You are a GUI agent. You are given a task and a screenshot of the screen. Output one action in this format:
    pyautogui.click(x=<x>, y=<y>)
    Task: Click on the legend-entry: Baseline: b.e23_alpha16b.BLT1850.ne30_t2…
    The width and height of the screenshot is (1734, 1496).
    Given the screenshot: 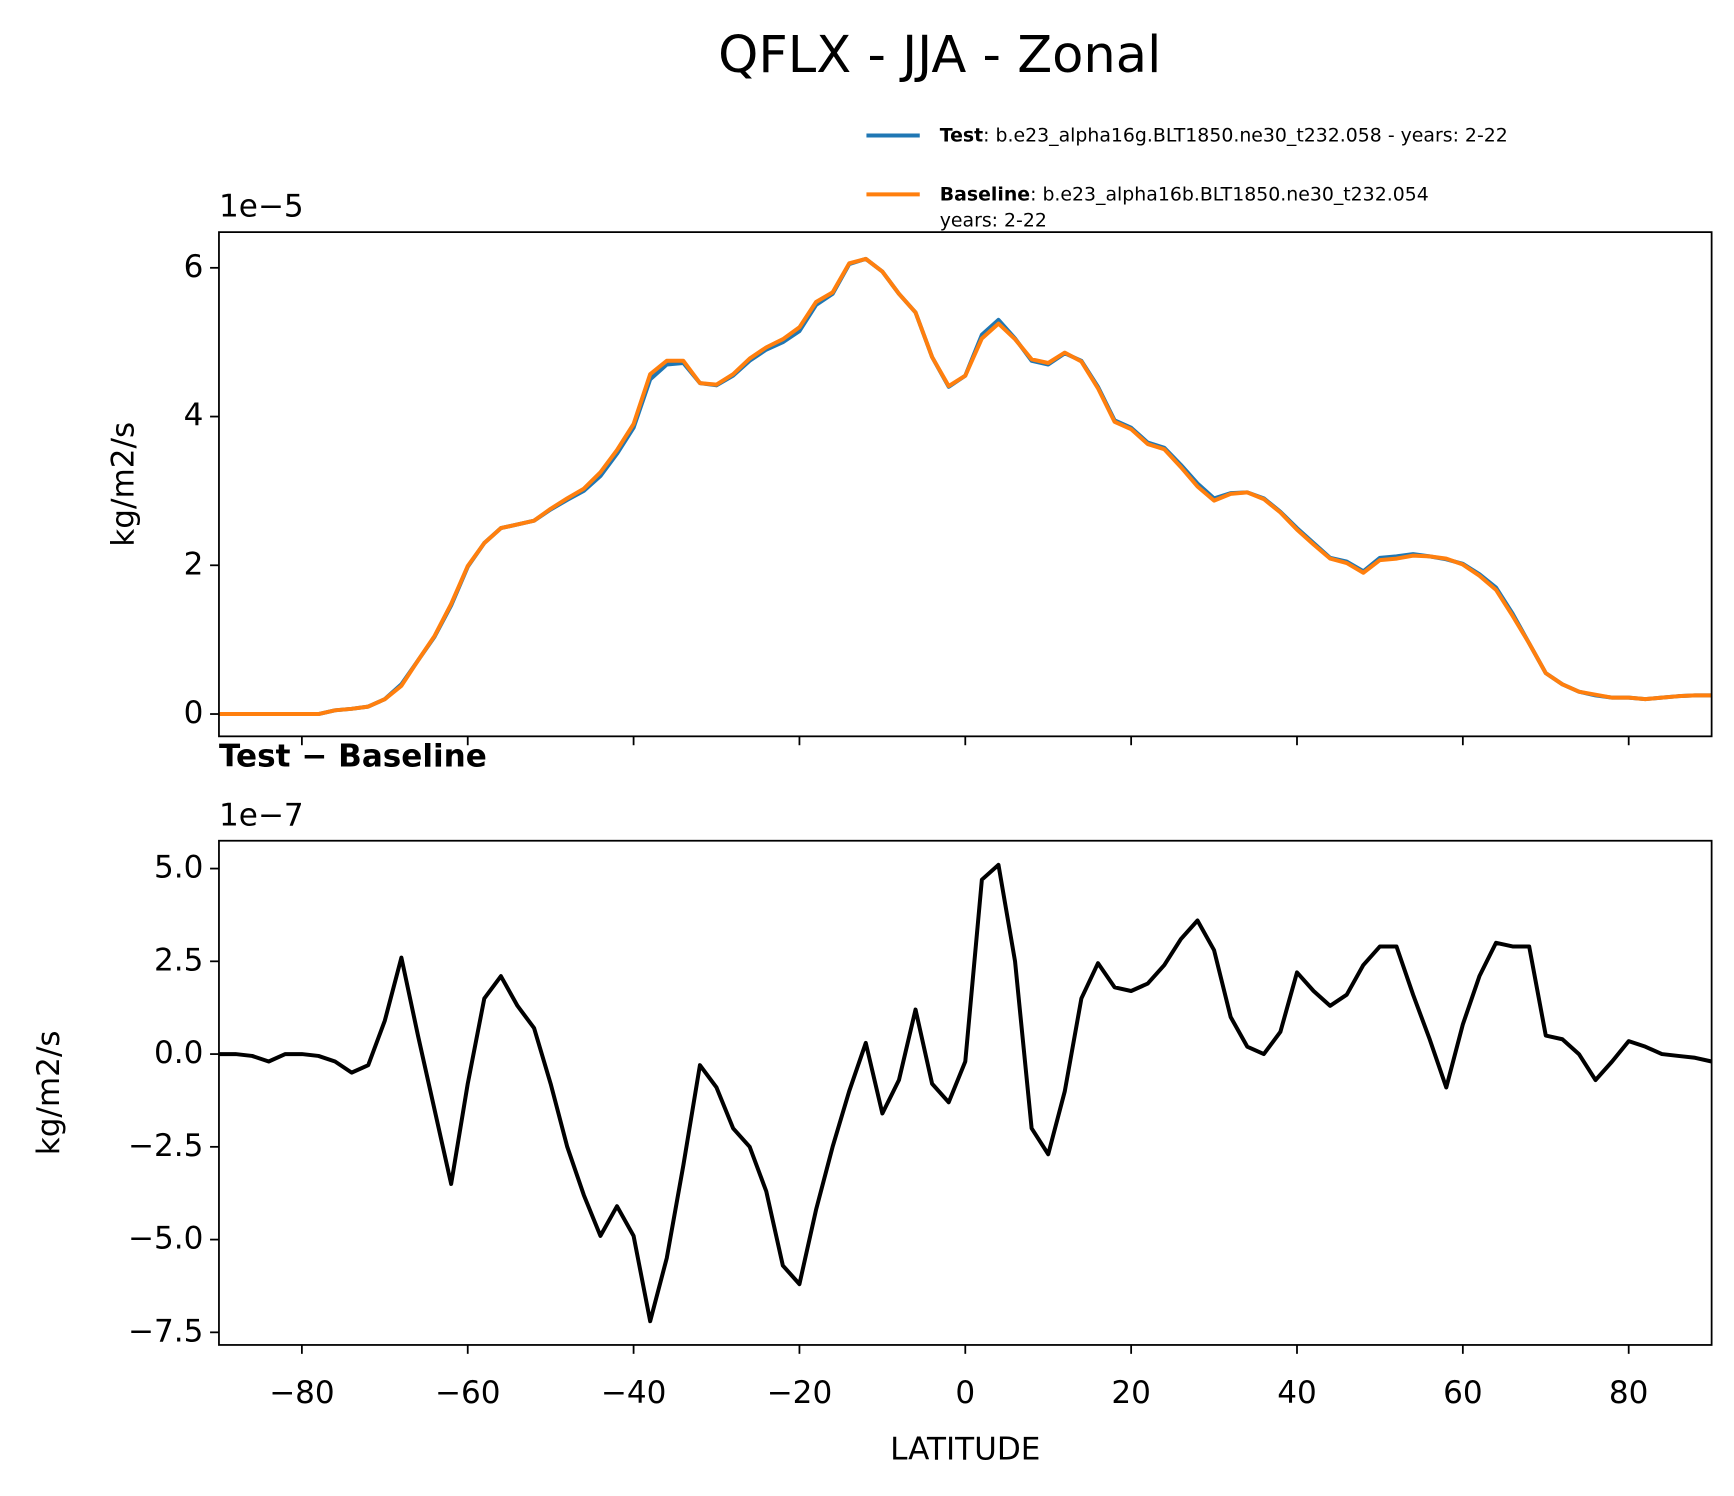 What is the action you would take?
    pyautogui.click(x=1184, y=194)
    